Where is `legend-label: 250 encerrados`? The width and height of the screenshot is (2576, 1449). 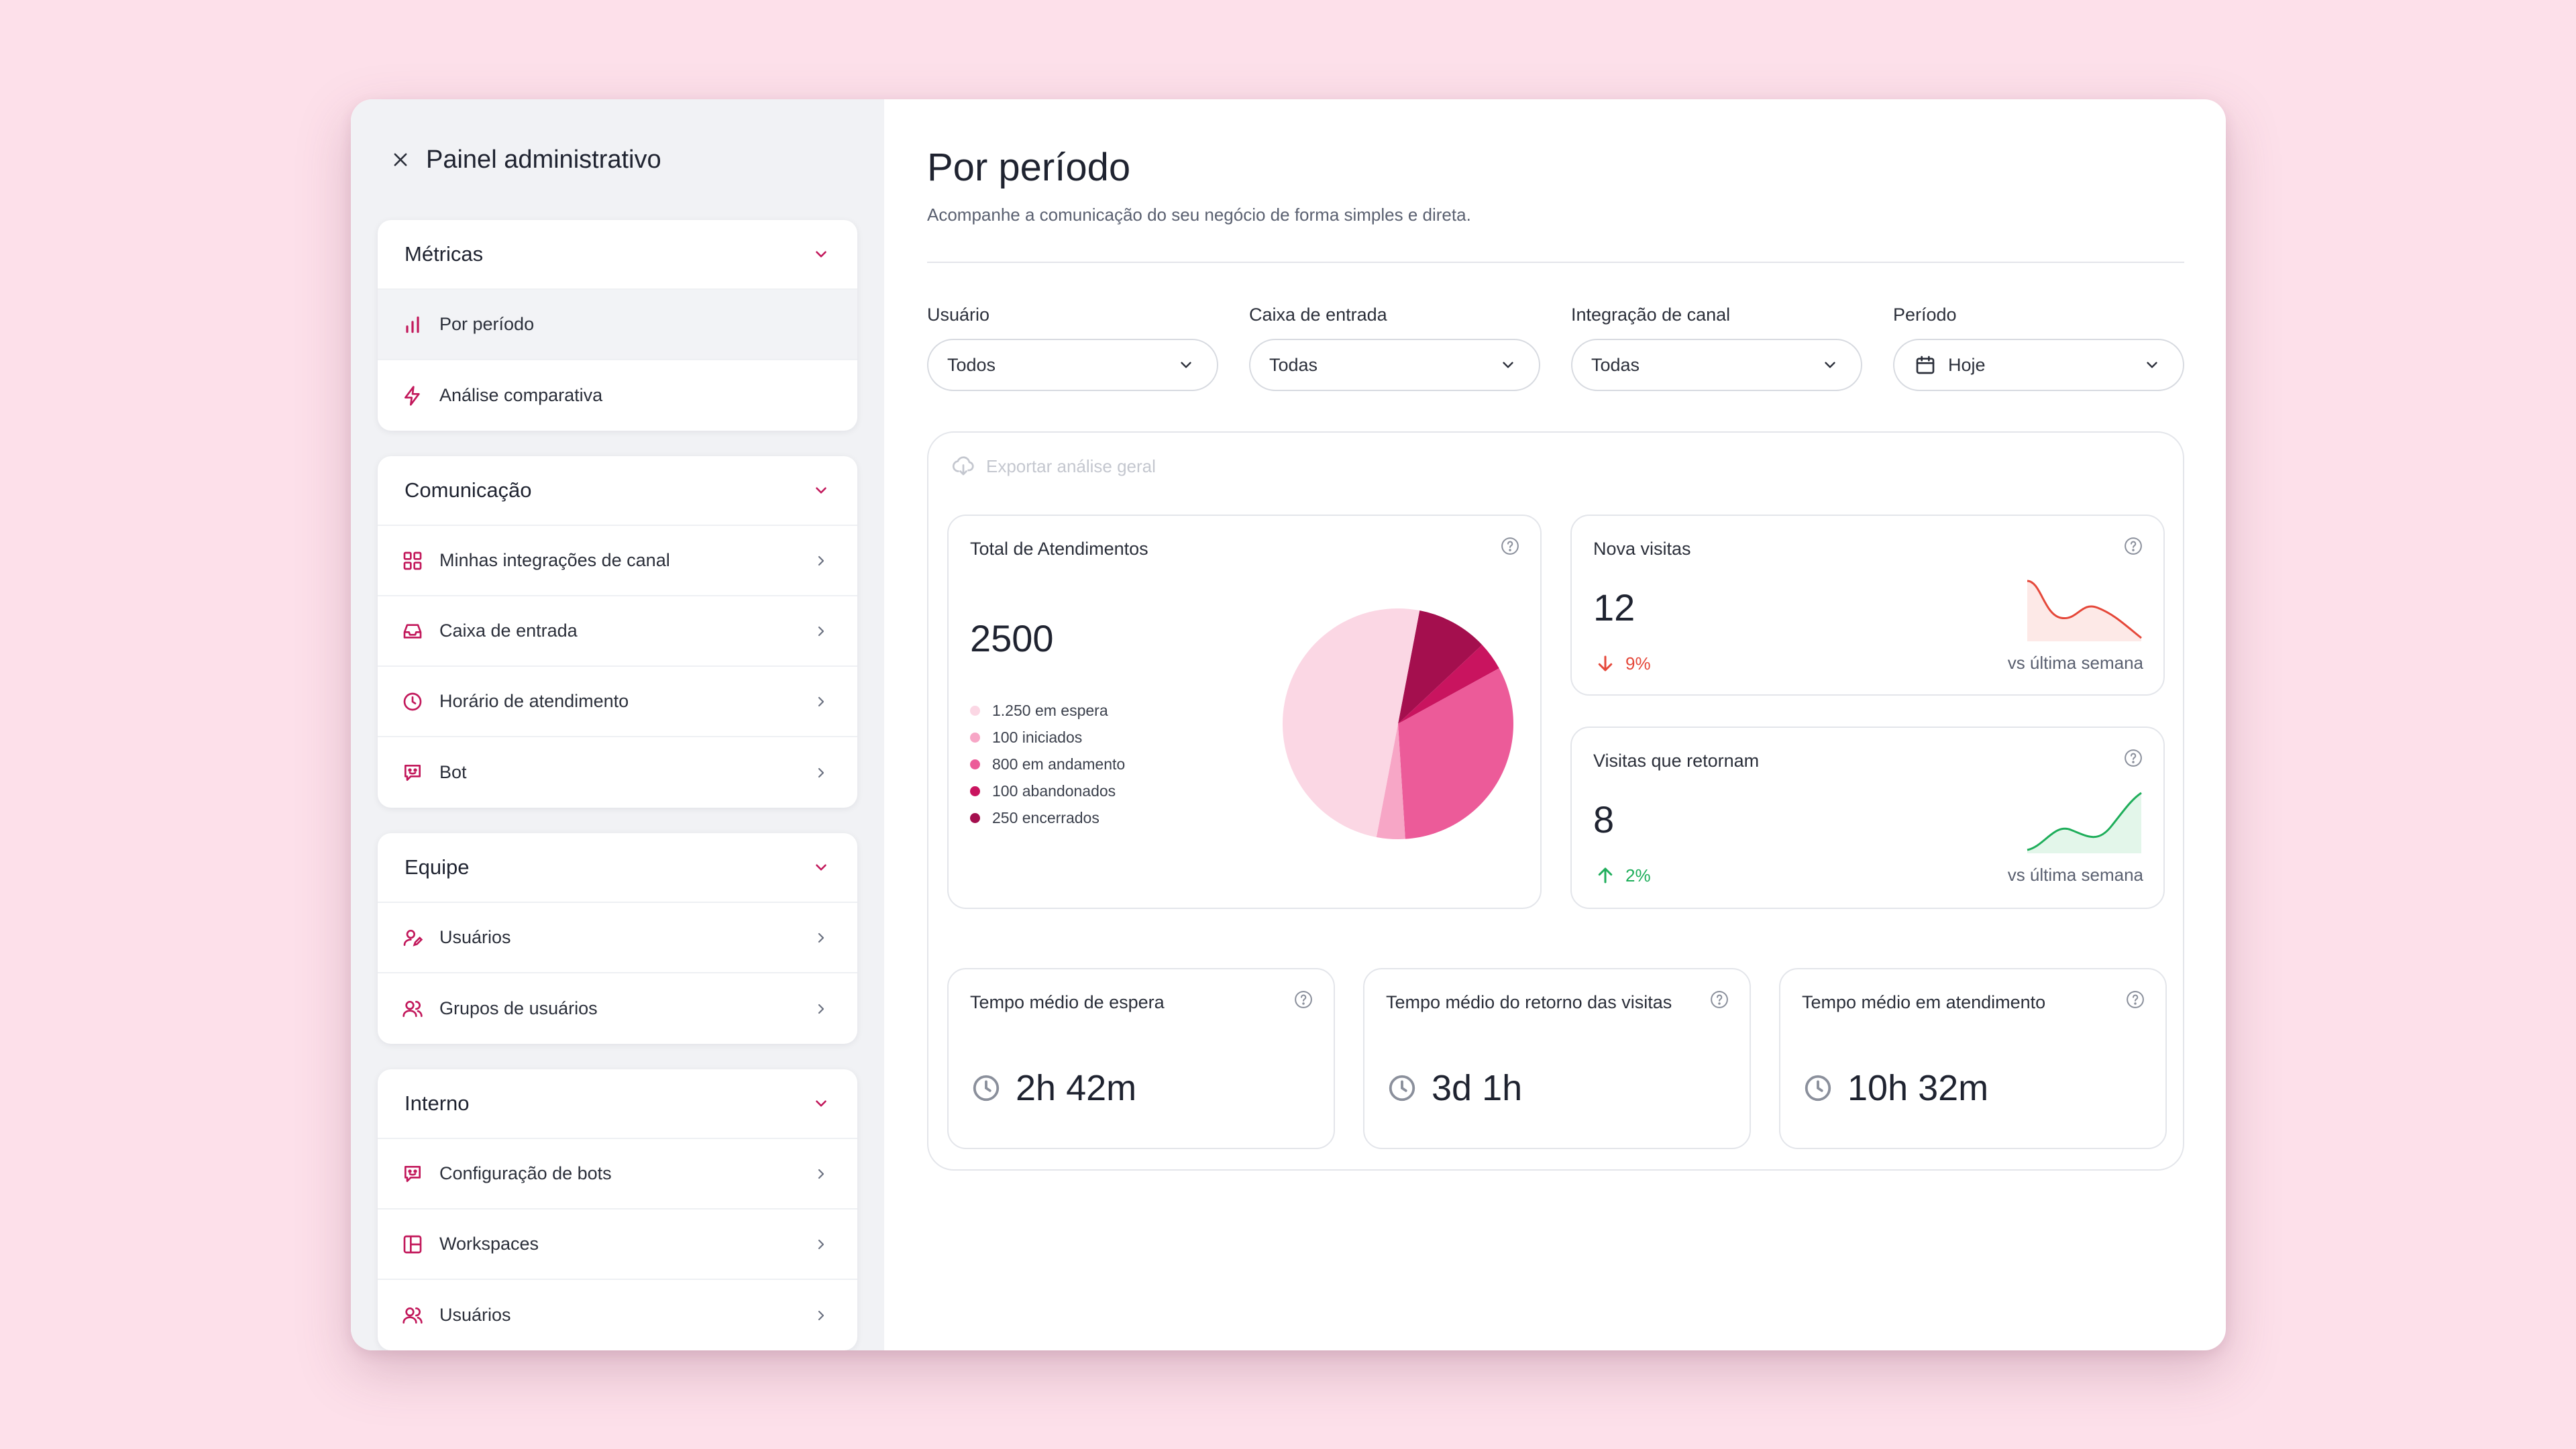
legend-label: 250 encerrados is located at coordinates (1045, 817).